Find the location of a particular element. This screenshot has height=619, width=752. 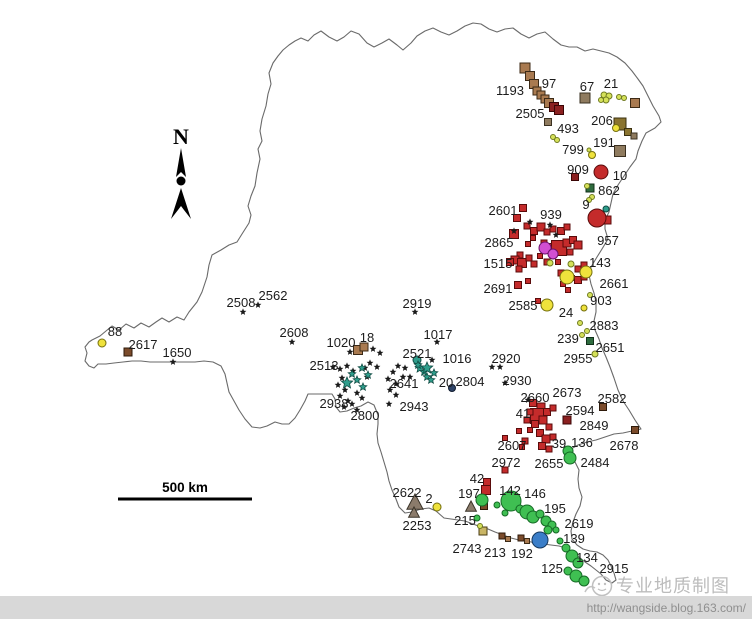

sample-label: 2938 is located at coordinates (334, 403).